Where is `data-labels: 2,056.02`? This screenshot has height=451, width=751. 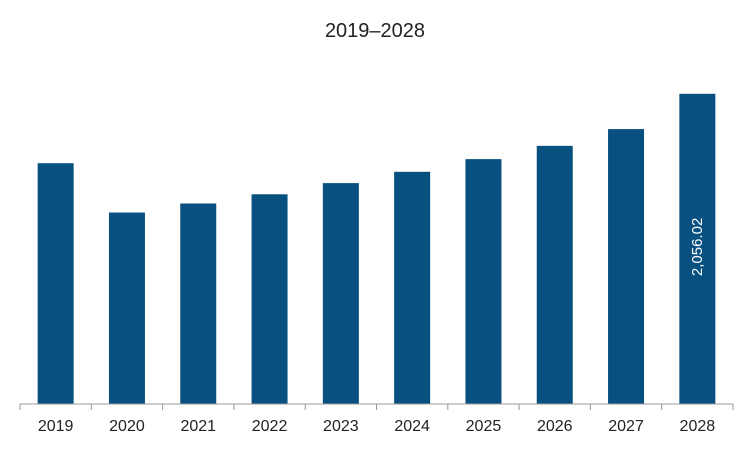
data-labels: 2,056.02 is located at coordinates (697, 247).